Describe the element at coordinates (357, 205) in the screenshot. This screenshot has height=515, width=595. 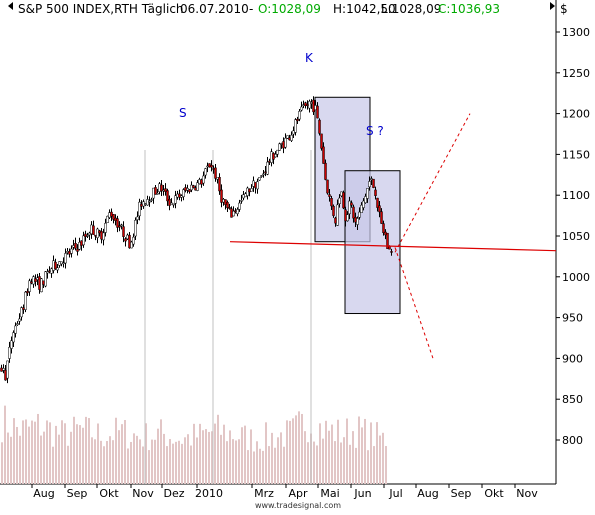
I see `pattern-boxes` at that location.